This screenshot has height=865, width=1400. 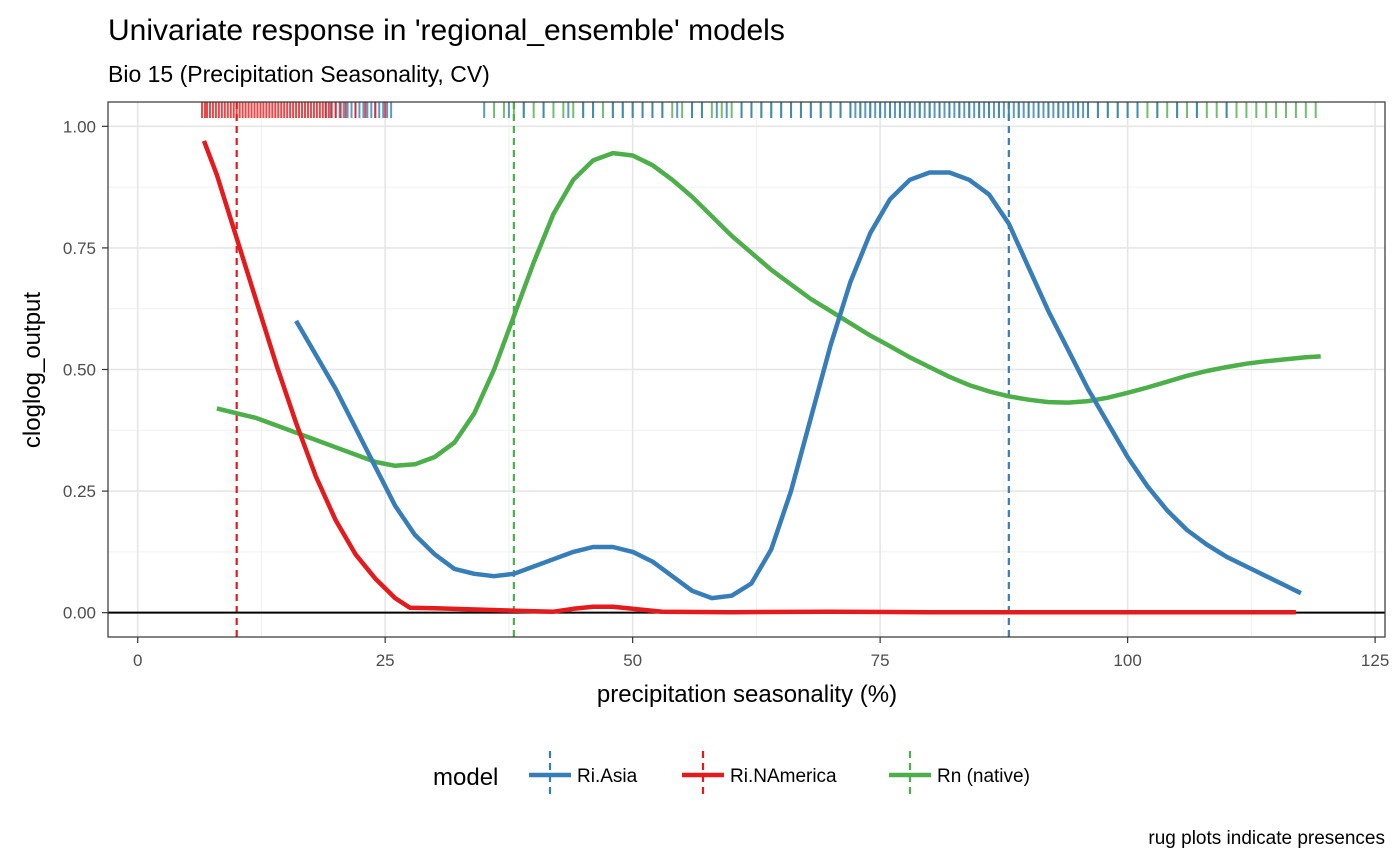 I want to click on legend-item: Ri.Asia, so click(x=583, y=775).